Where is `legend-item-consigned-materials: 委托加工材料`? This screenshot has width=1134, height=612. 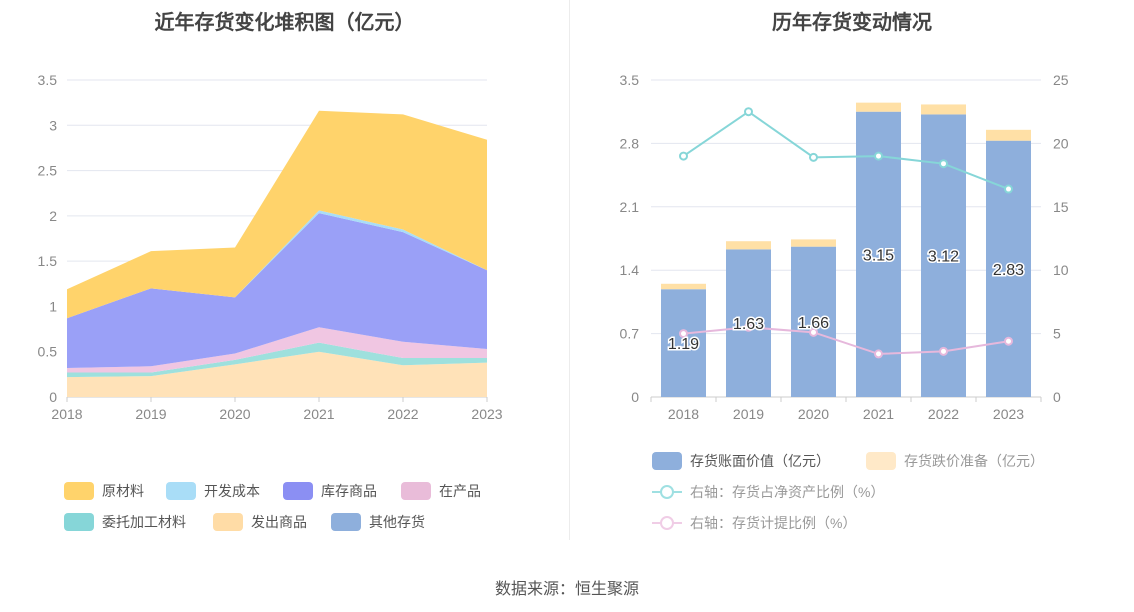 legend-item-consigned-materials: 委托加工材料 is located at coordinates (125, 522).